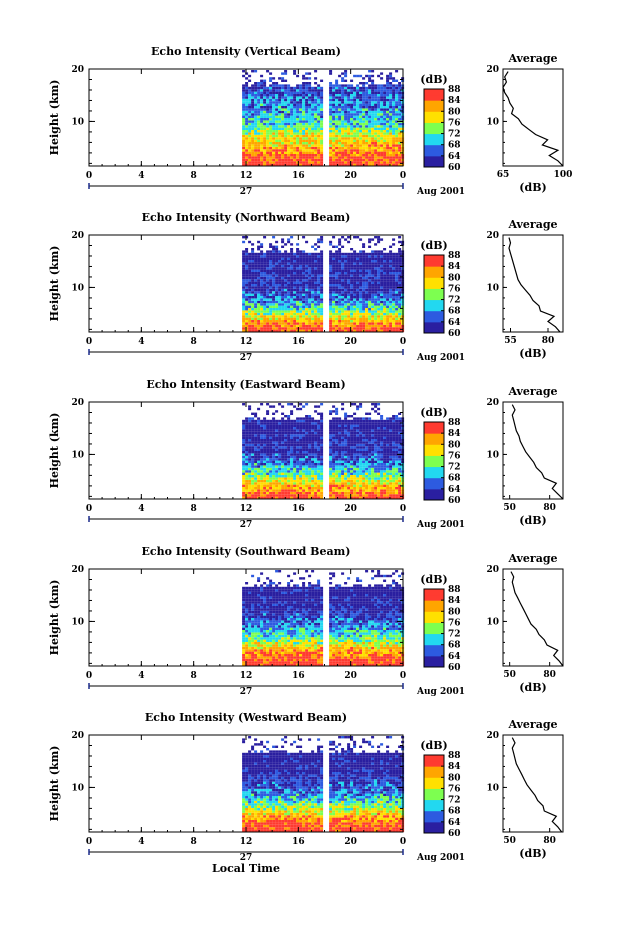 Image resolution: width=622 pixels, height=929 pixels. I want to click on colorbar-band, so click(434, 330).